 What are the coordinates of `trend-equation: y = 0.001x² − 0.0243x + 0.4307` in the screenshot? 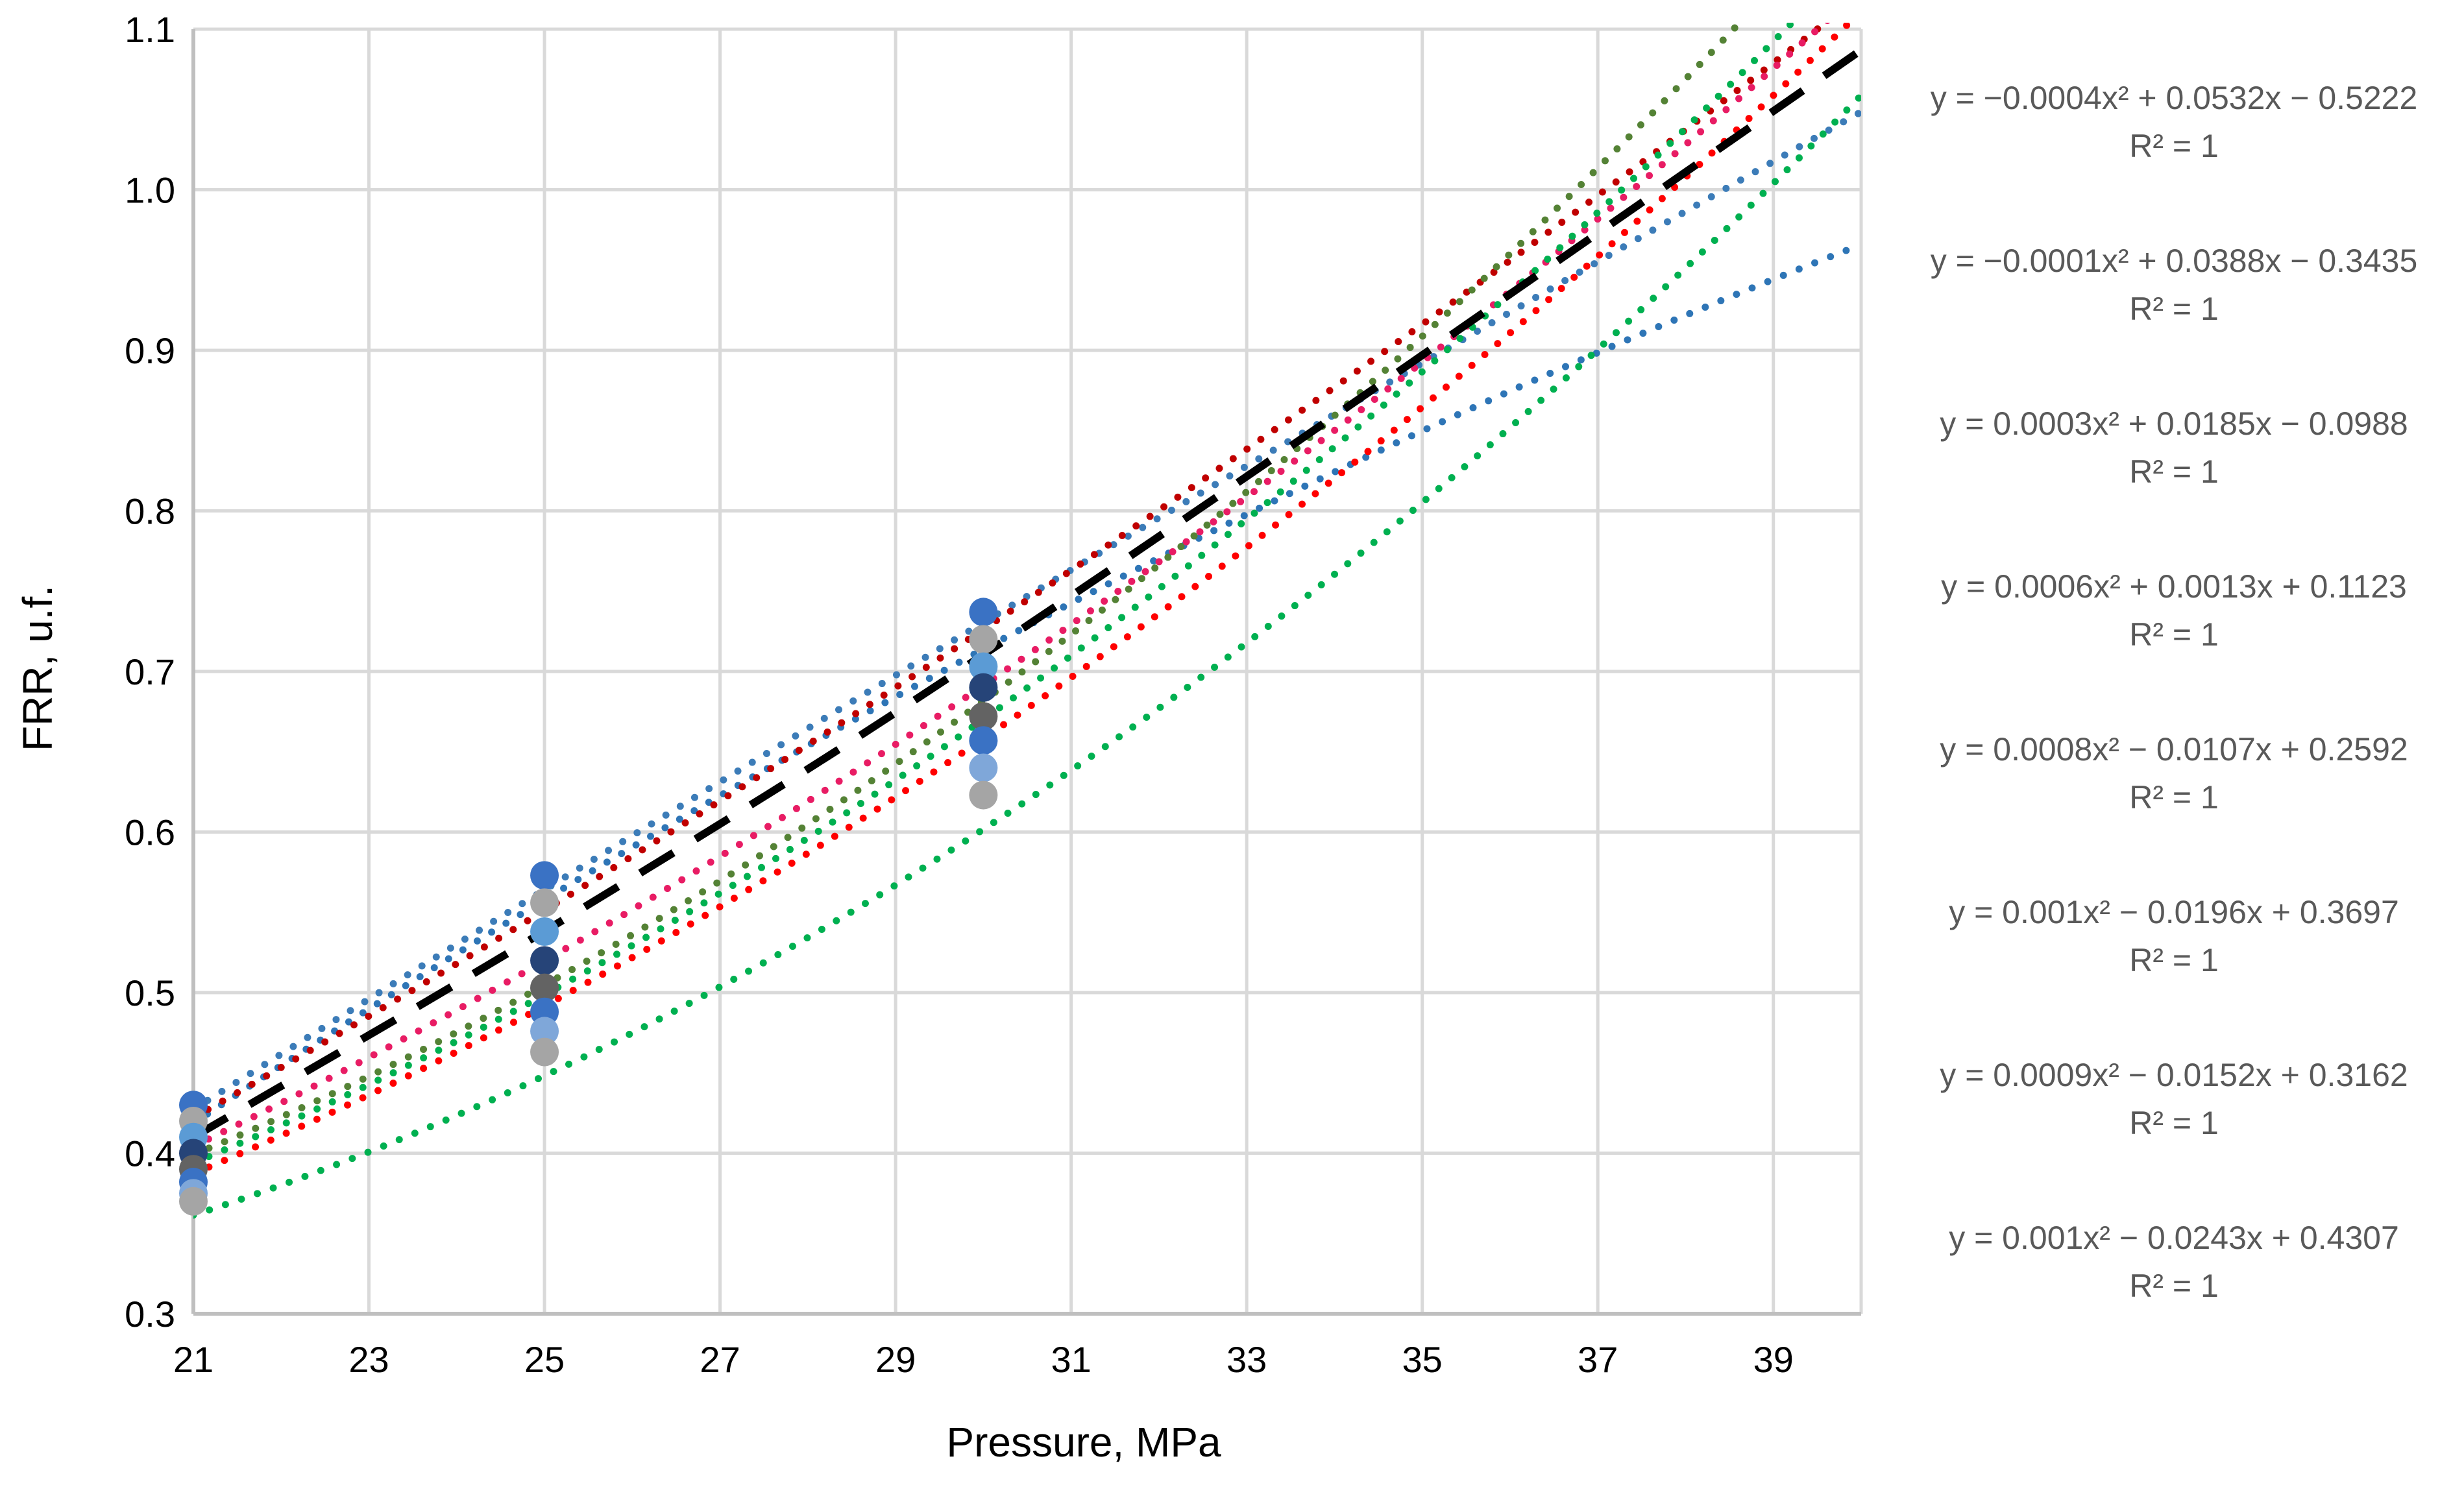 It's located at (2174, 1238).